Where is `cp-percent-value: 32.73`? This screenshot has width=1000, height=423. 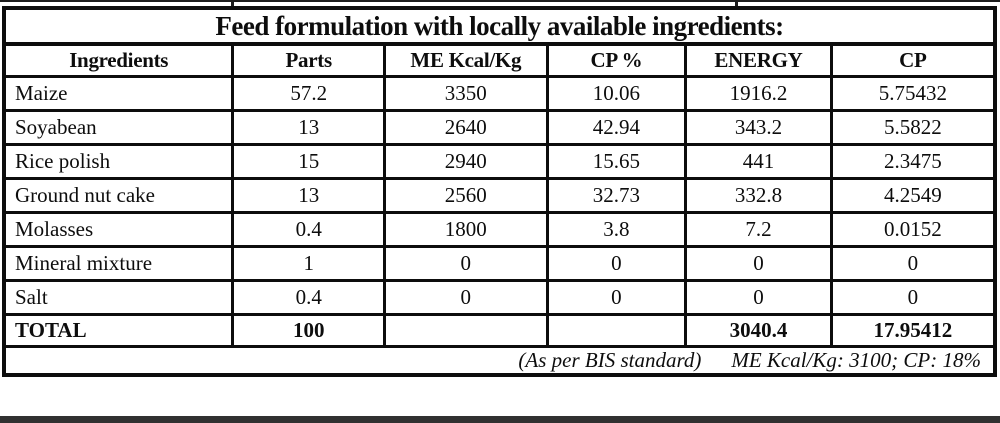 cp-percent-value: 32.73 is located at coordinates (616, 195).